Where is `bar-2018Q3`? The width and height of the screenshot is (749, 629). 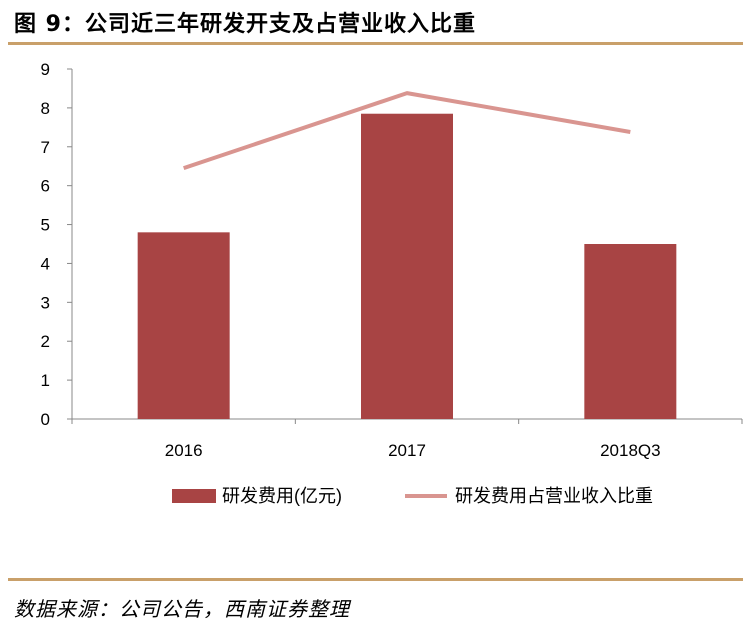
bar-2018Q3 is located at coordinates (630, 331).